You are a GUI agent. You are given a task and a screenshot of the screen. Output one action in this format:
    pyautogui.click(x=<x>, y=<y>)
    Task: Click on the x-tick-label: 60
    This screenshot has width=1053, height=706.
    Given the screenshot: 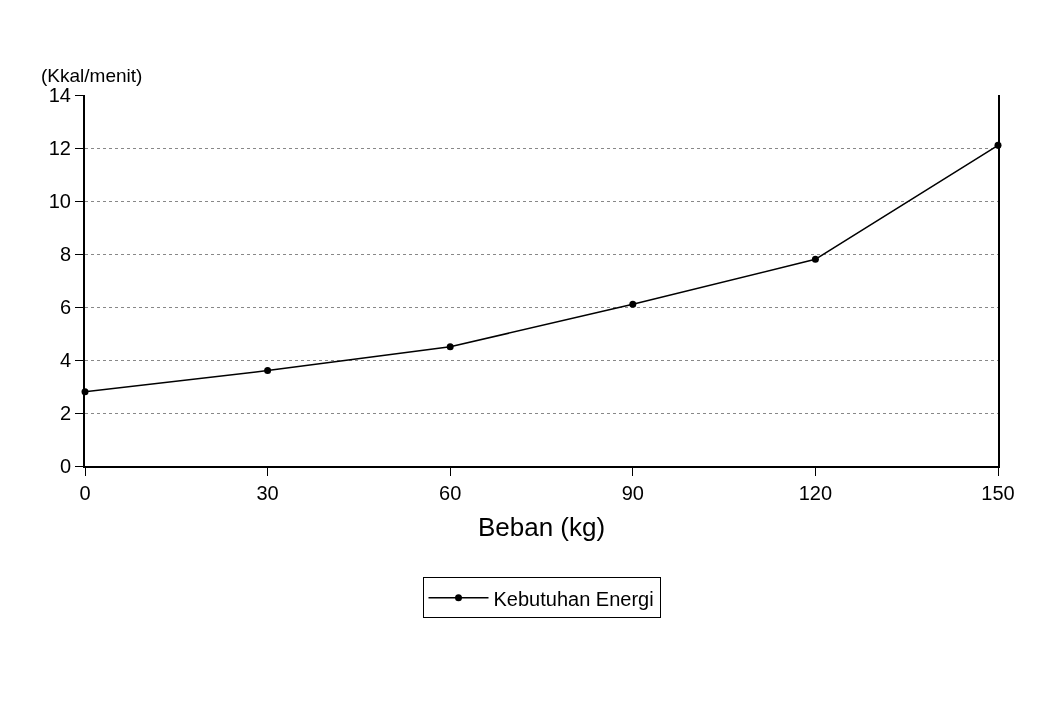 What is the action you would take?
    pyautogui.click(x=450, y=493)
    